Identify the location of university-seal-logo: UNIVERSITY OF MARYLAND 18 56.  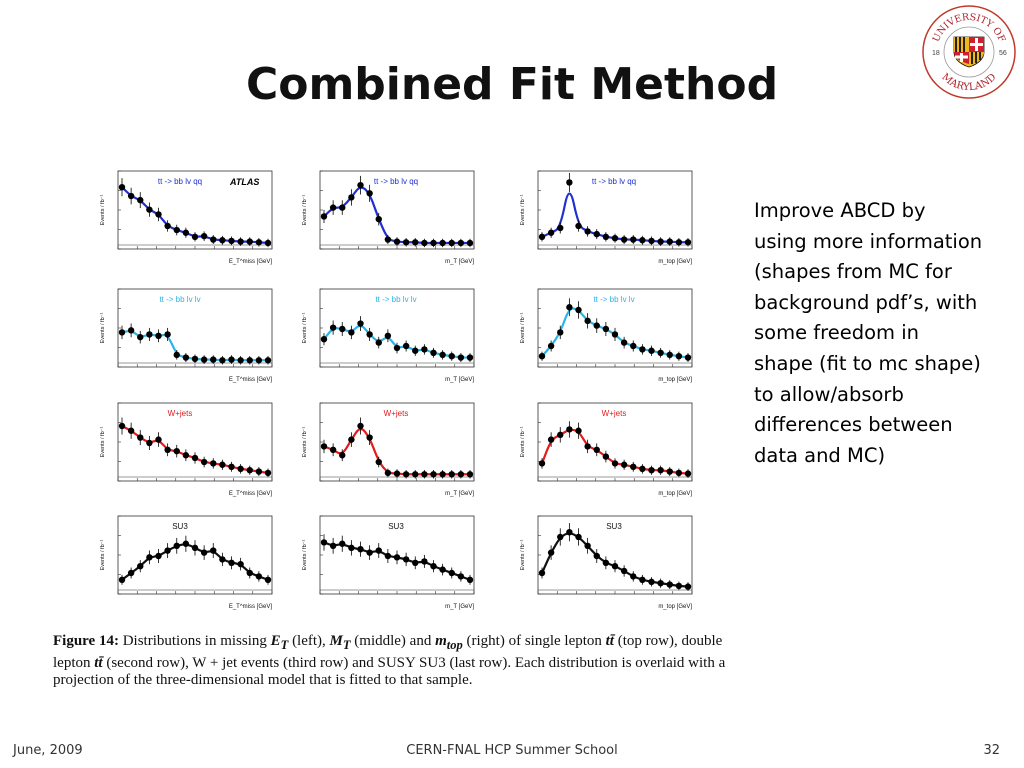
(969, 52).